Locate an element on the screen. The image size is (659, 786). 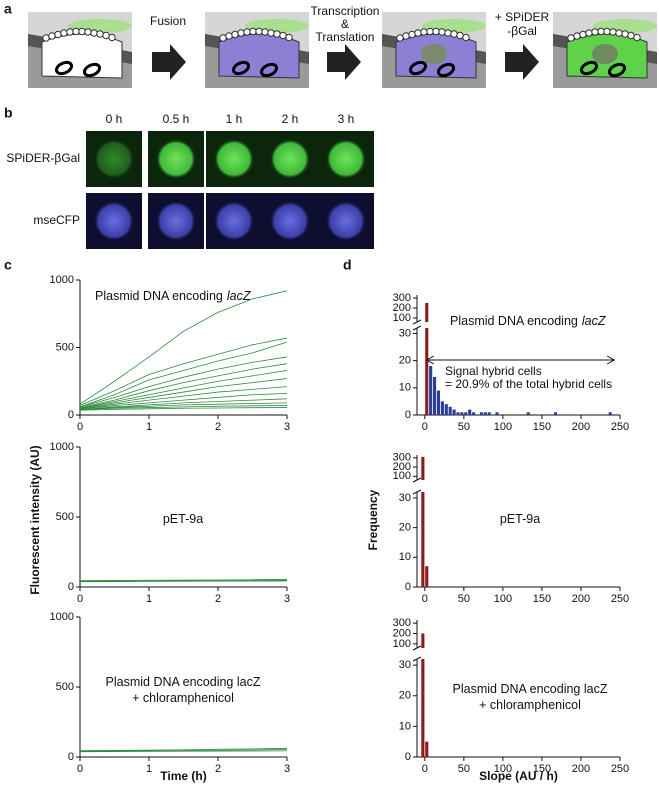
panel-label: d is located at coordinates (347, 265).